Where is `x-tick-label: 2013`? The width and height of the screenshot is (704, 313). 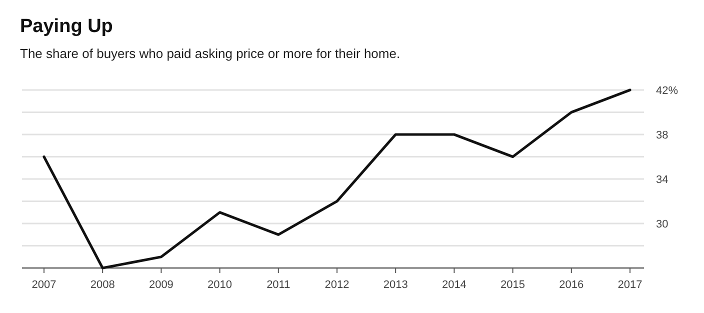 x-tick-label: 2013 is located at coordinates (395, 285).